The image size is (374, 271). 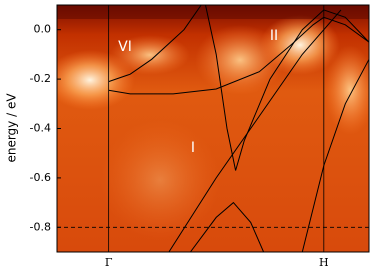 What do you see at coordinates (40, 128) in the screenshot?
I see `y-tick-label: -0.4` at bounding box center [40, 128].